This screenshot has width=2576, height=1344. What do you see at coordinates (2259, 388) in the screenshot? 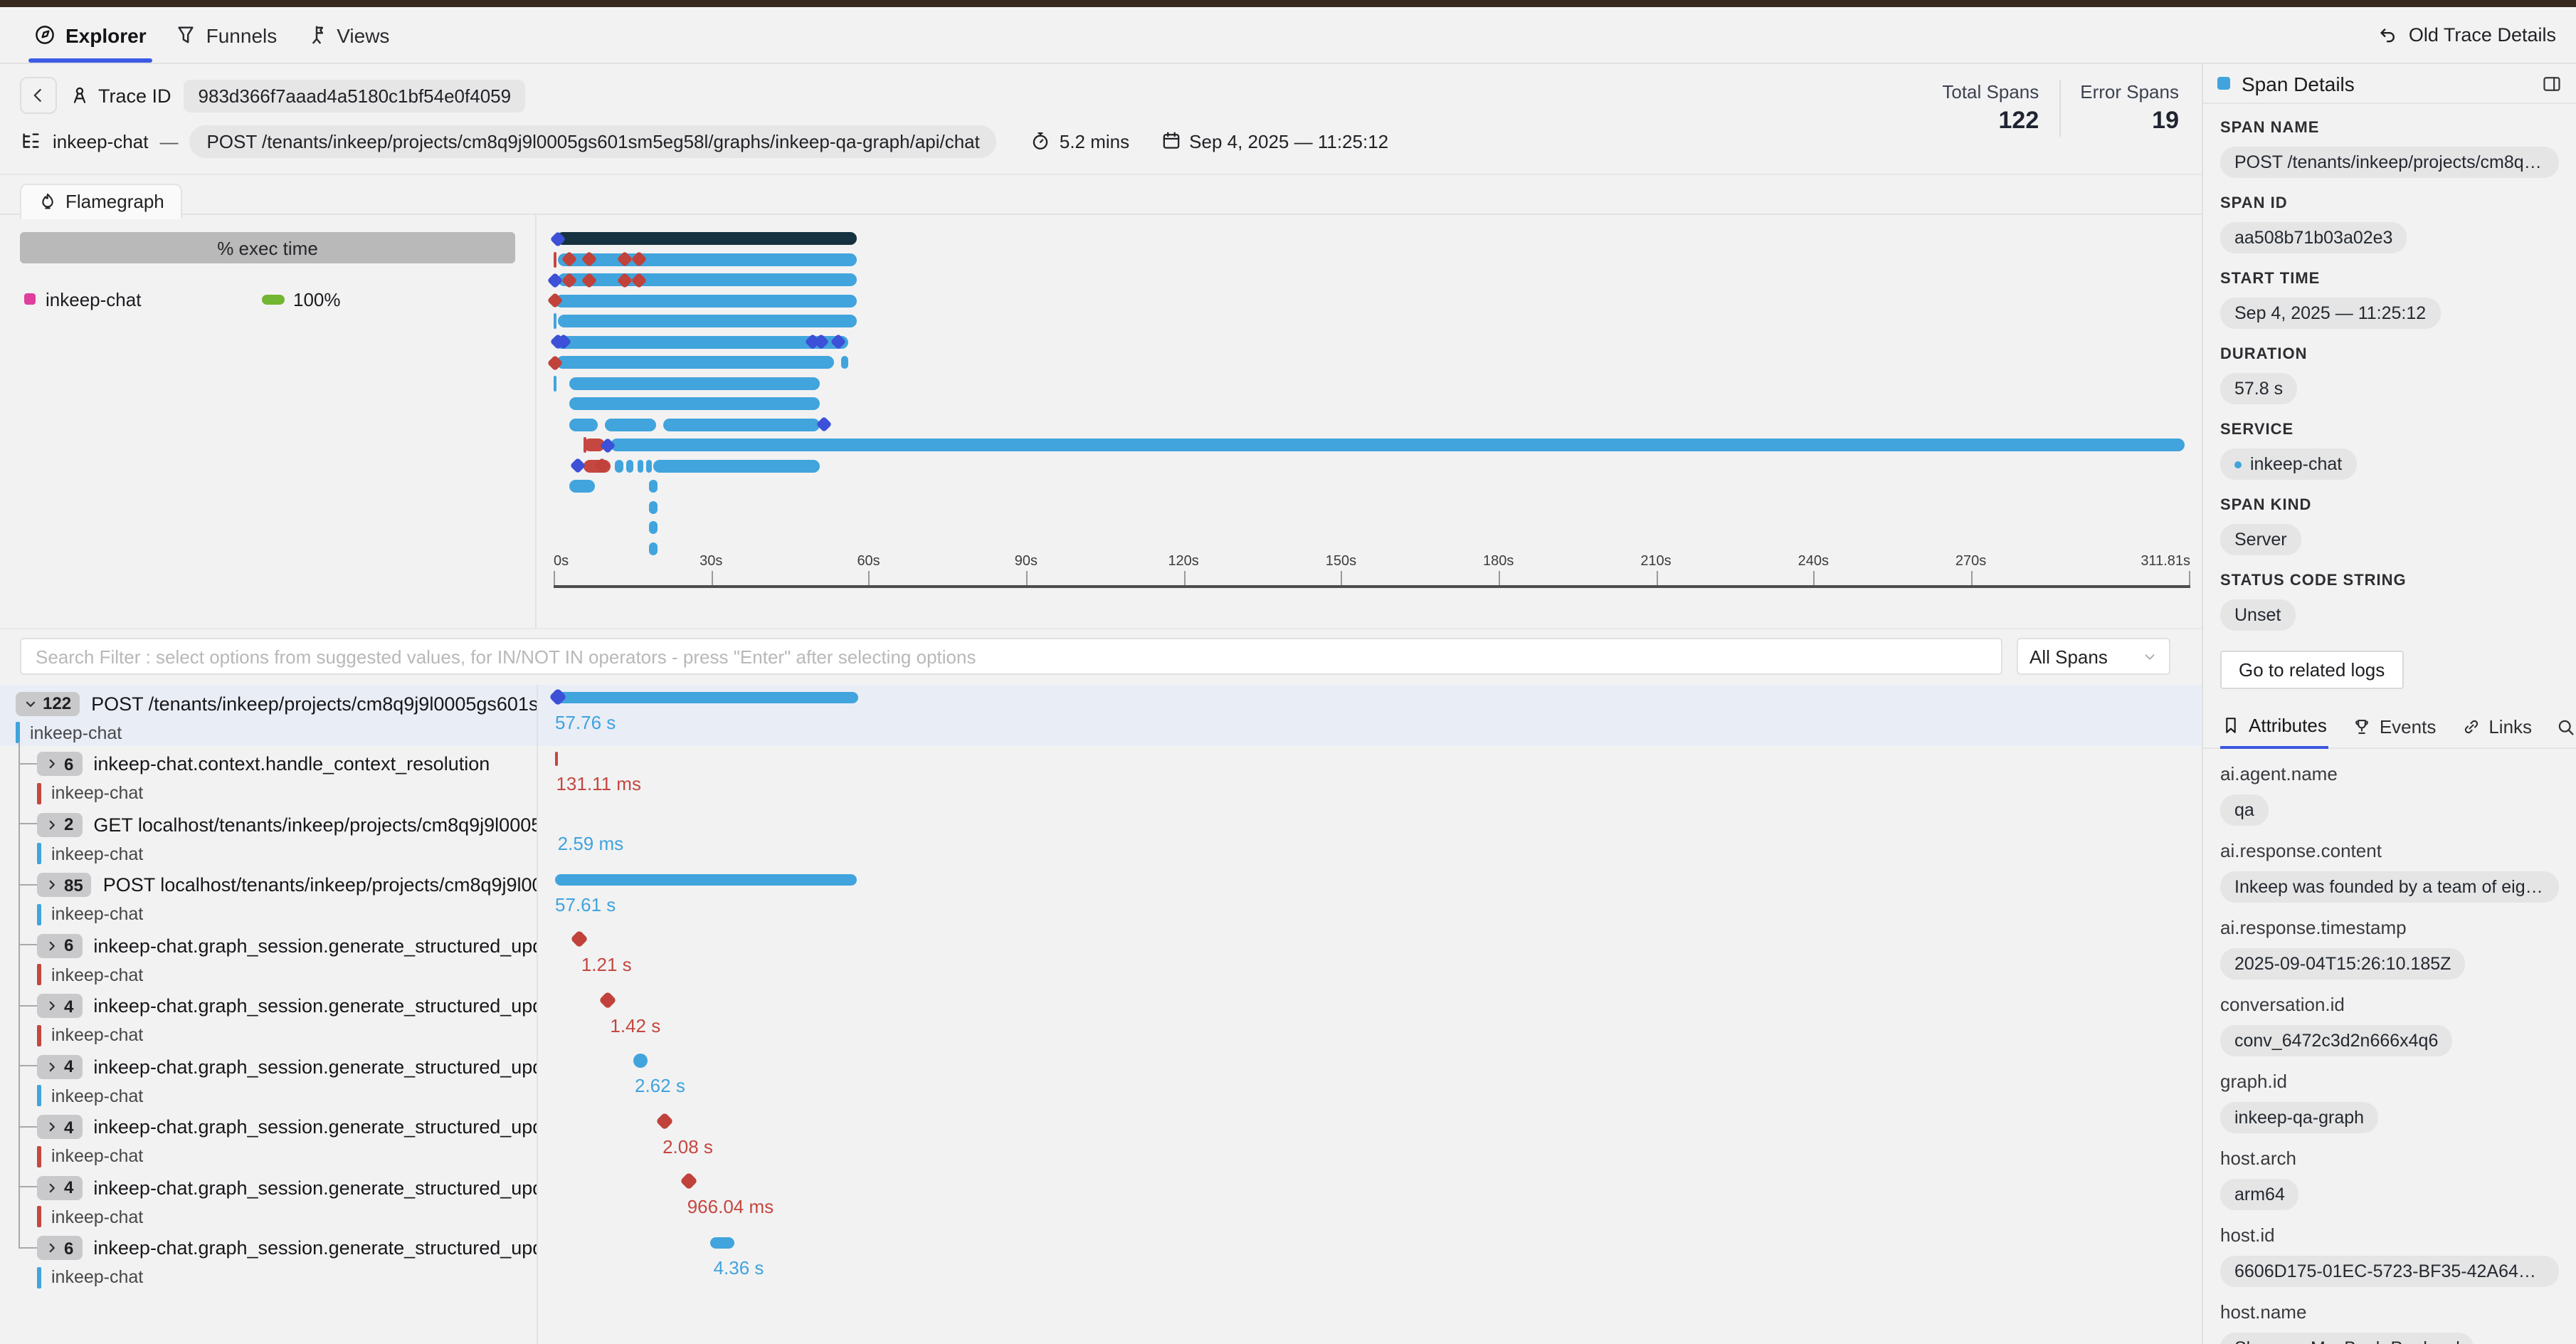
I see `duration-value: 57.8 s` at bounding box center [2259, 388].